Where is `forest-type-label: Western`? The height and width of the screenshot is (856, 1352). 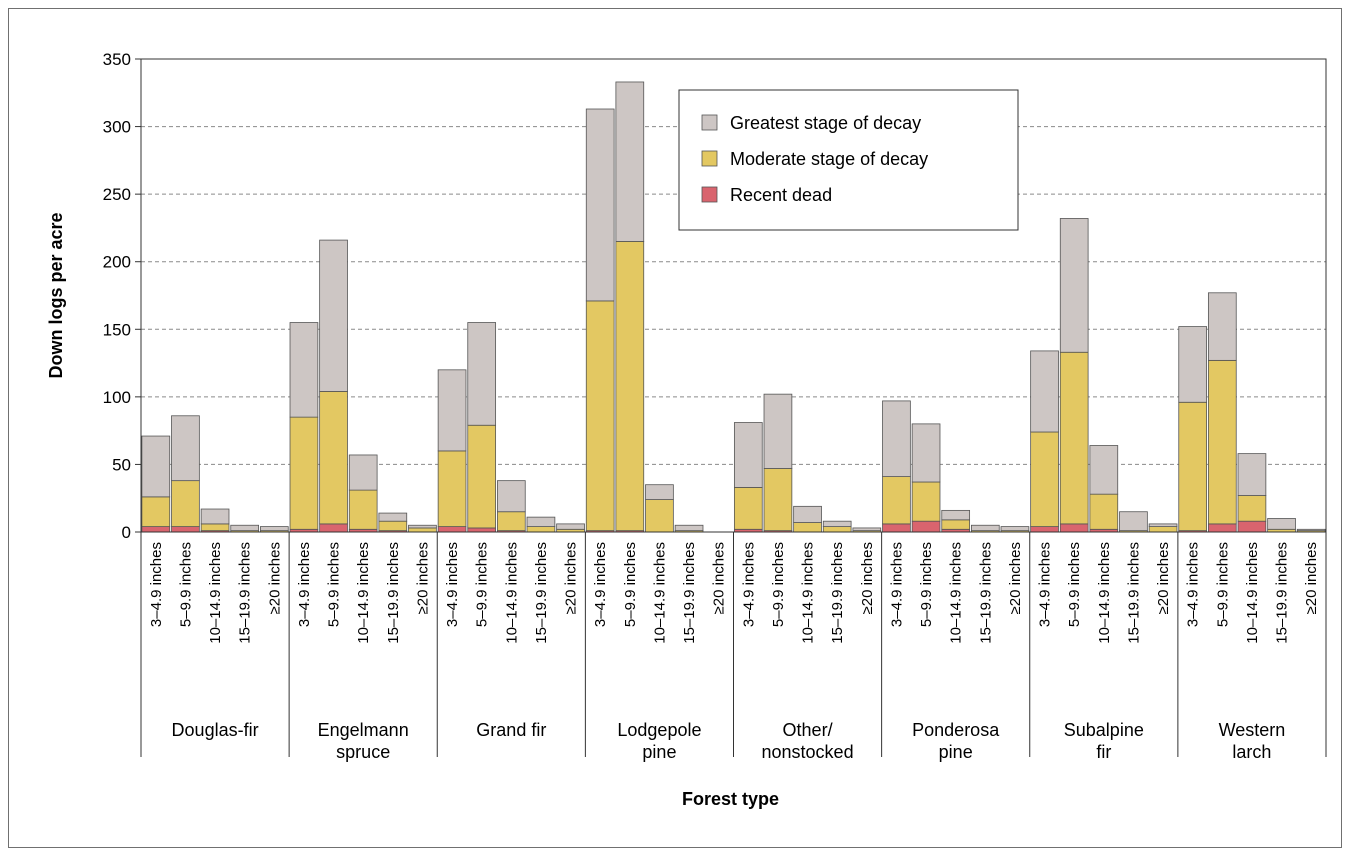
forest-type-label: Western is located at coordinates (1252, 730).